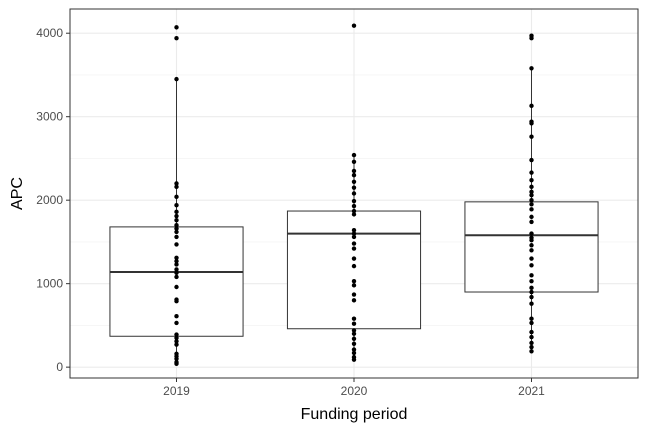 Image resolution: width=648 pixels, height=432 pixels. What do you see at coordinates (17, 193) in the screenshot?
I see `y-axis-title: APC` at bounding box center [17, 193].